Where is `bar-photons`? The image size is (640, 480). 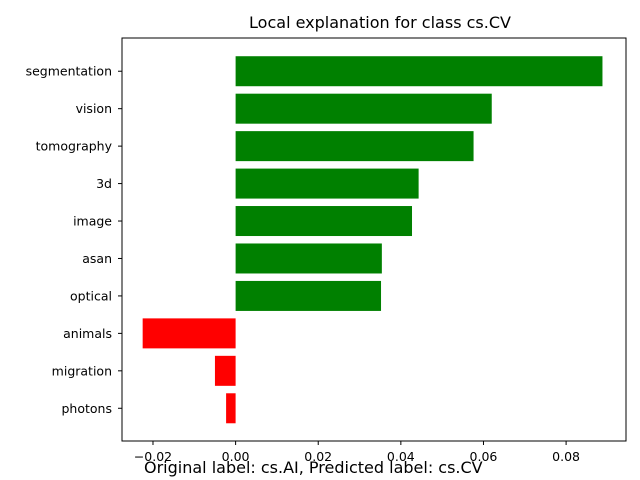
bar-photons is located at coordinates (231, 408).